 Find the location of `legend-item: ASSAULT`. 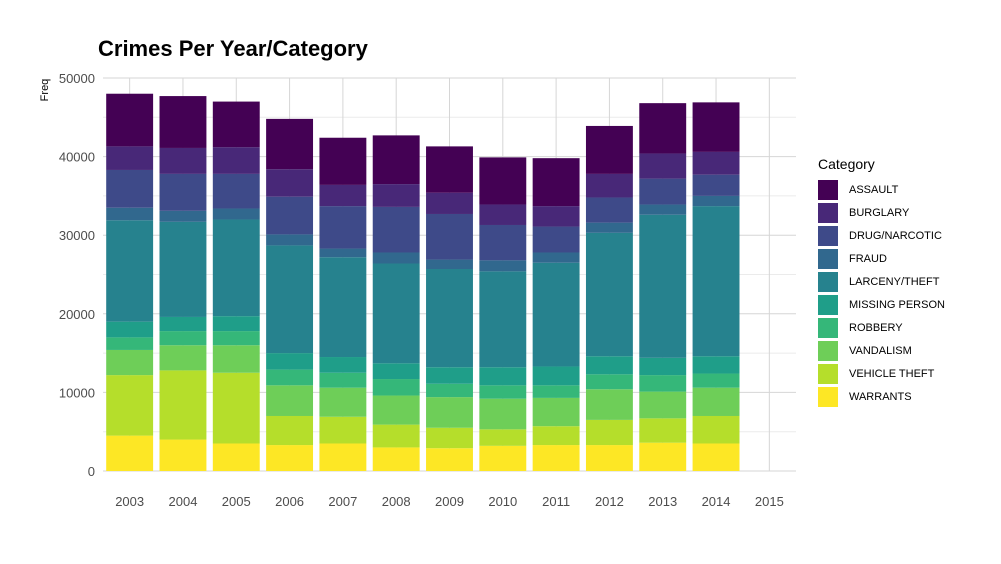

legend-item: ASSAULT is located at coordinates (881, 189).